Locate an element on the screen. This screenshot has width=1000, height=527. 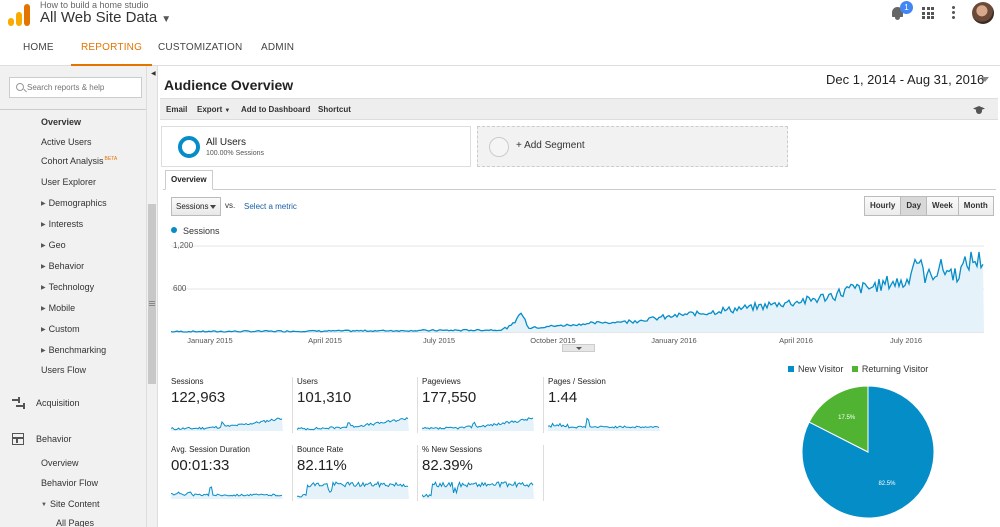
tab-reporting: REPORTING is located at coordinates (112, 49).